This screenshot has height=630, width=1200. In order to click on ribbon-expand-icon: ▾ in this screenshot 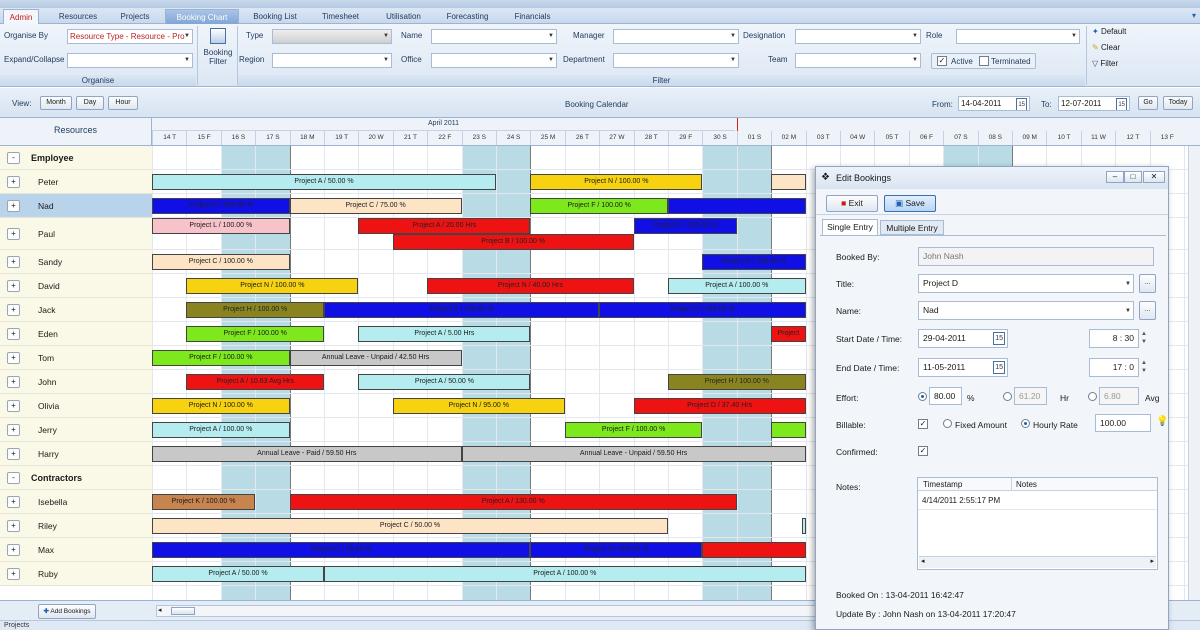, I will do `click(1193, 15)`.